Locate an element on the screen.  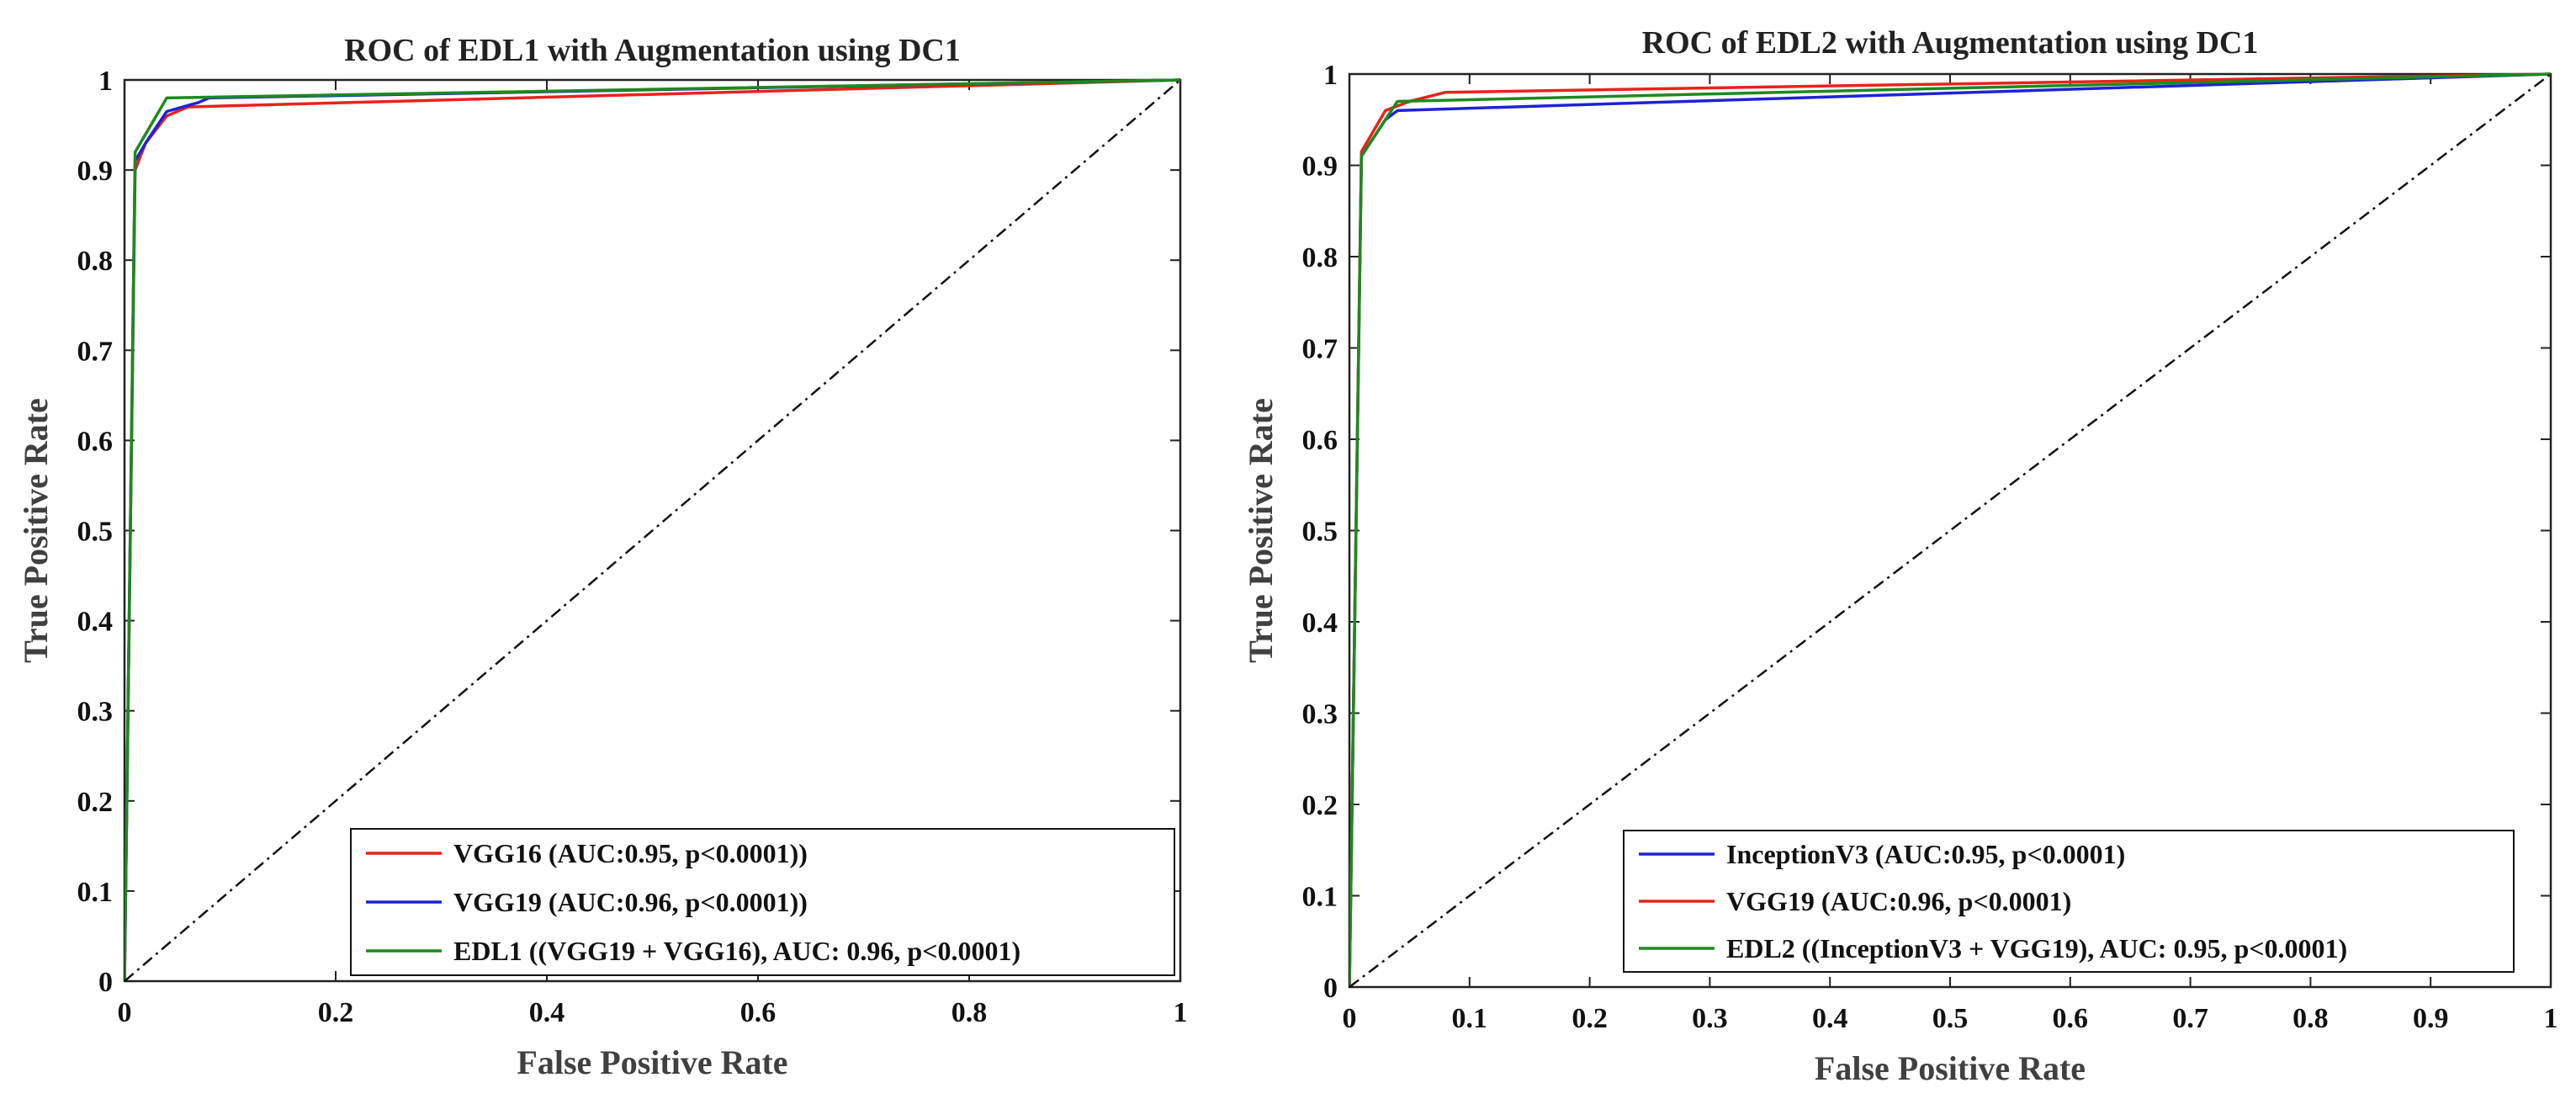
x-tick-label: 0.1 is located at coordinates (1470, 1019).